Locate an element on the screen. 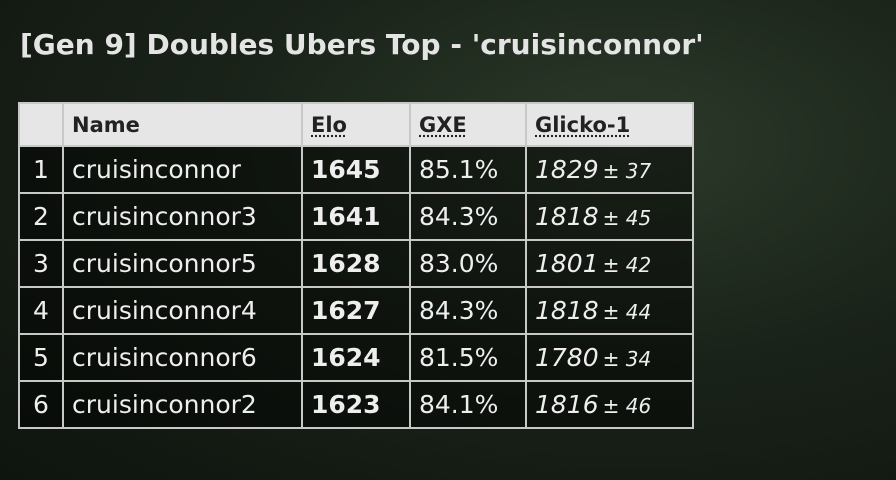  glicko-cell: 1829 ± 37 is located at coordinates (609, 169).